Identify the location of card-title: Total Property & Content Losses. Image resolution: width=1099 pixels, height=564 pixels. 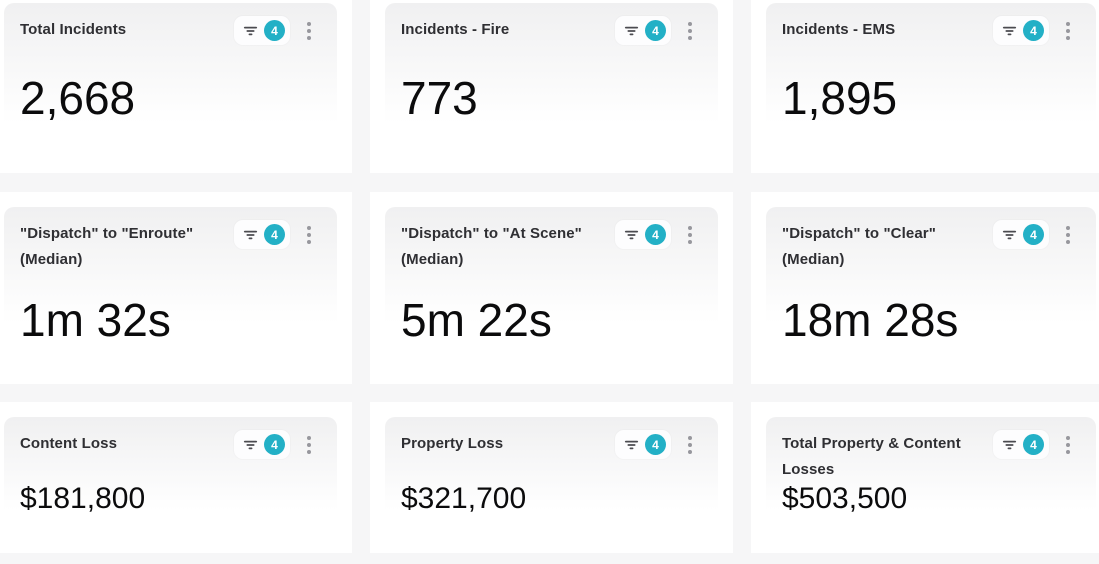
(871, 456).